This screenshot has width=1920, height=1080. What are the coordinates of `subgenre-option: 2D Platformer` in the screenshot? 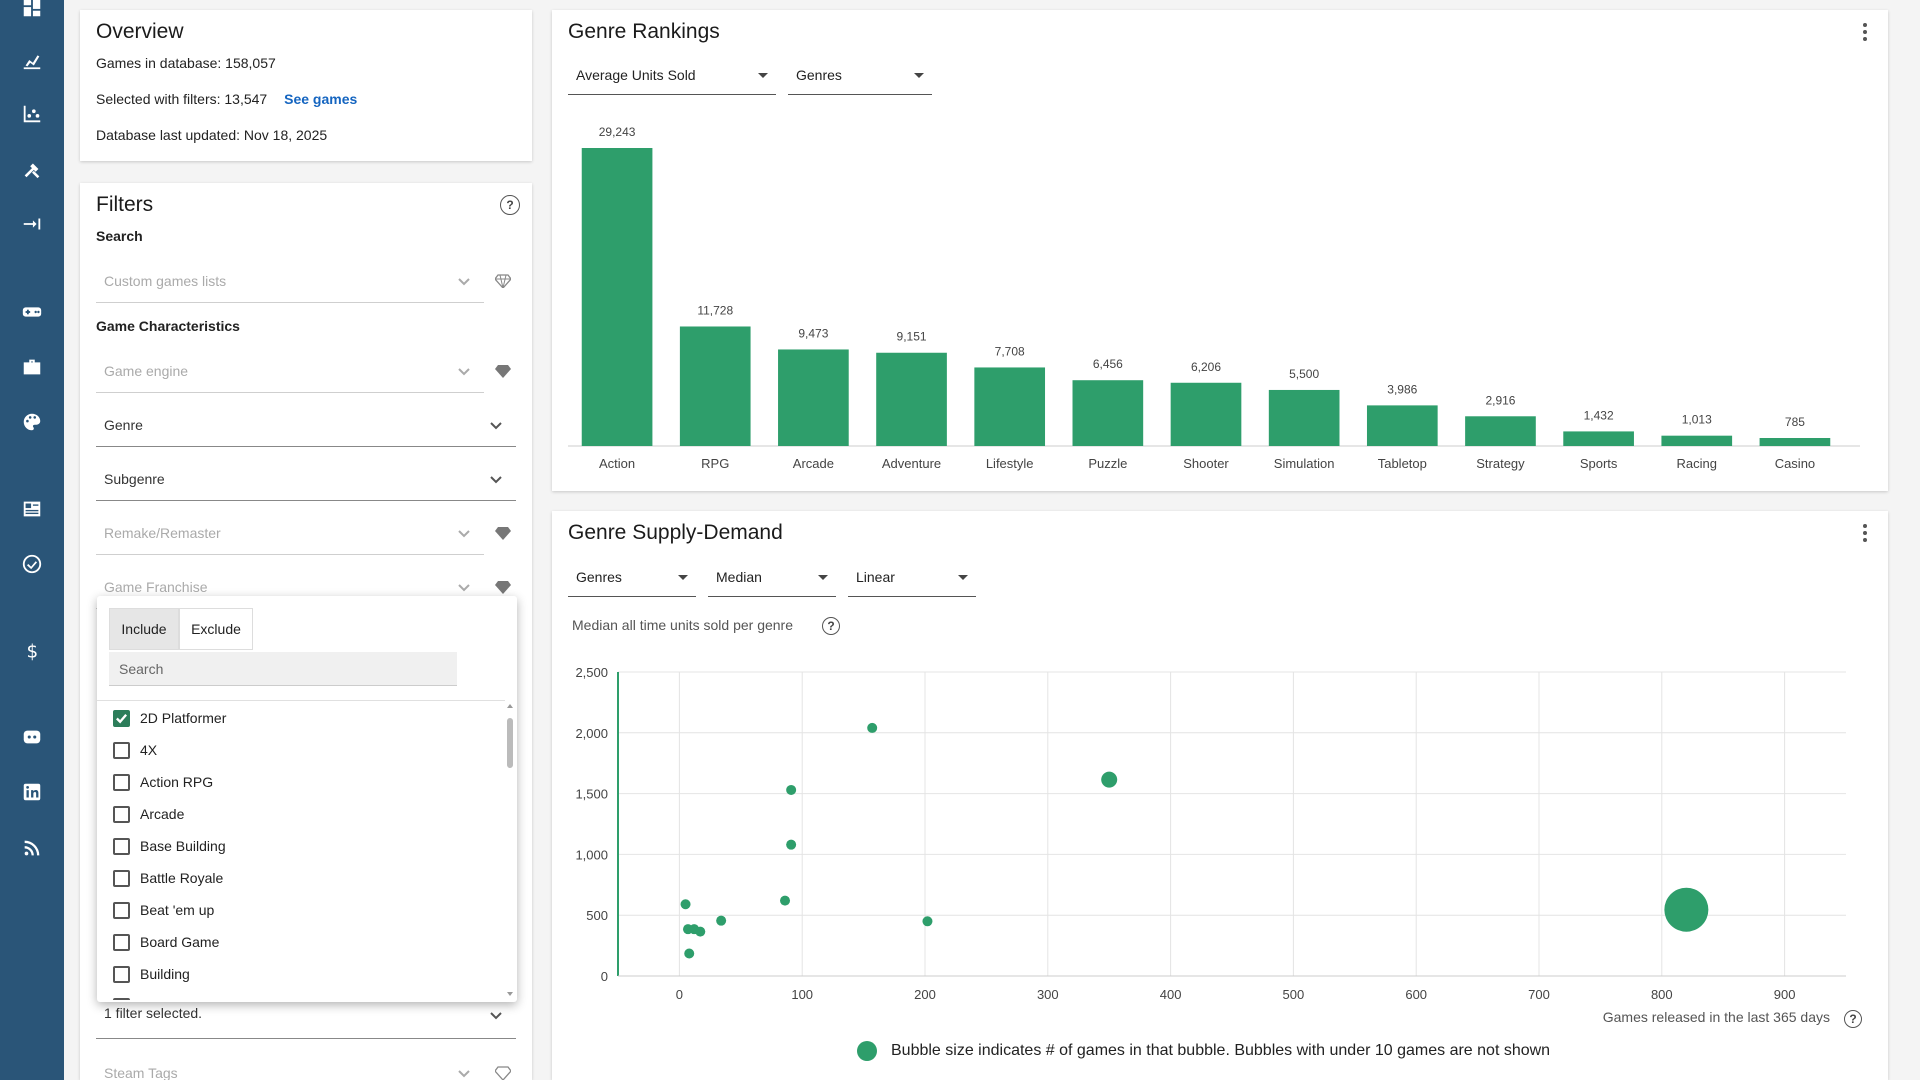 It's located at (169, 718).